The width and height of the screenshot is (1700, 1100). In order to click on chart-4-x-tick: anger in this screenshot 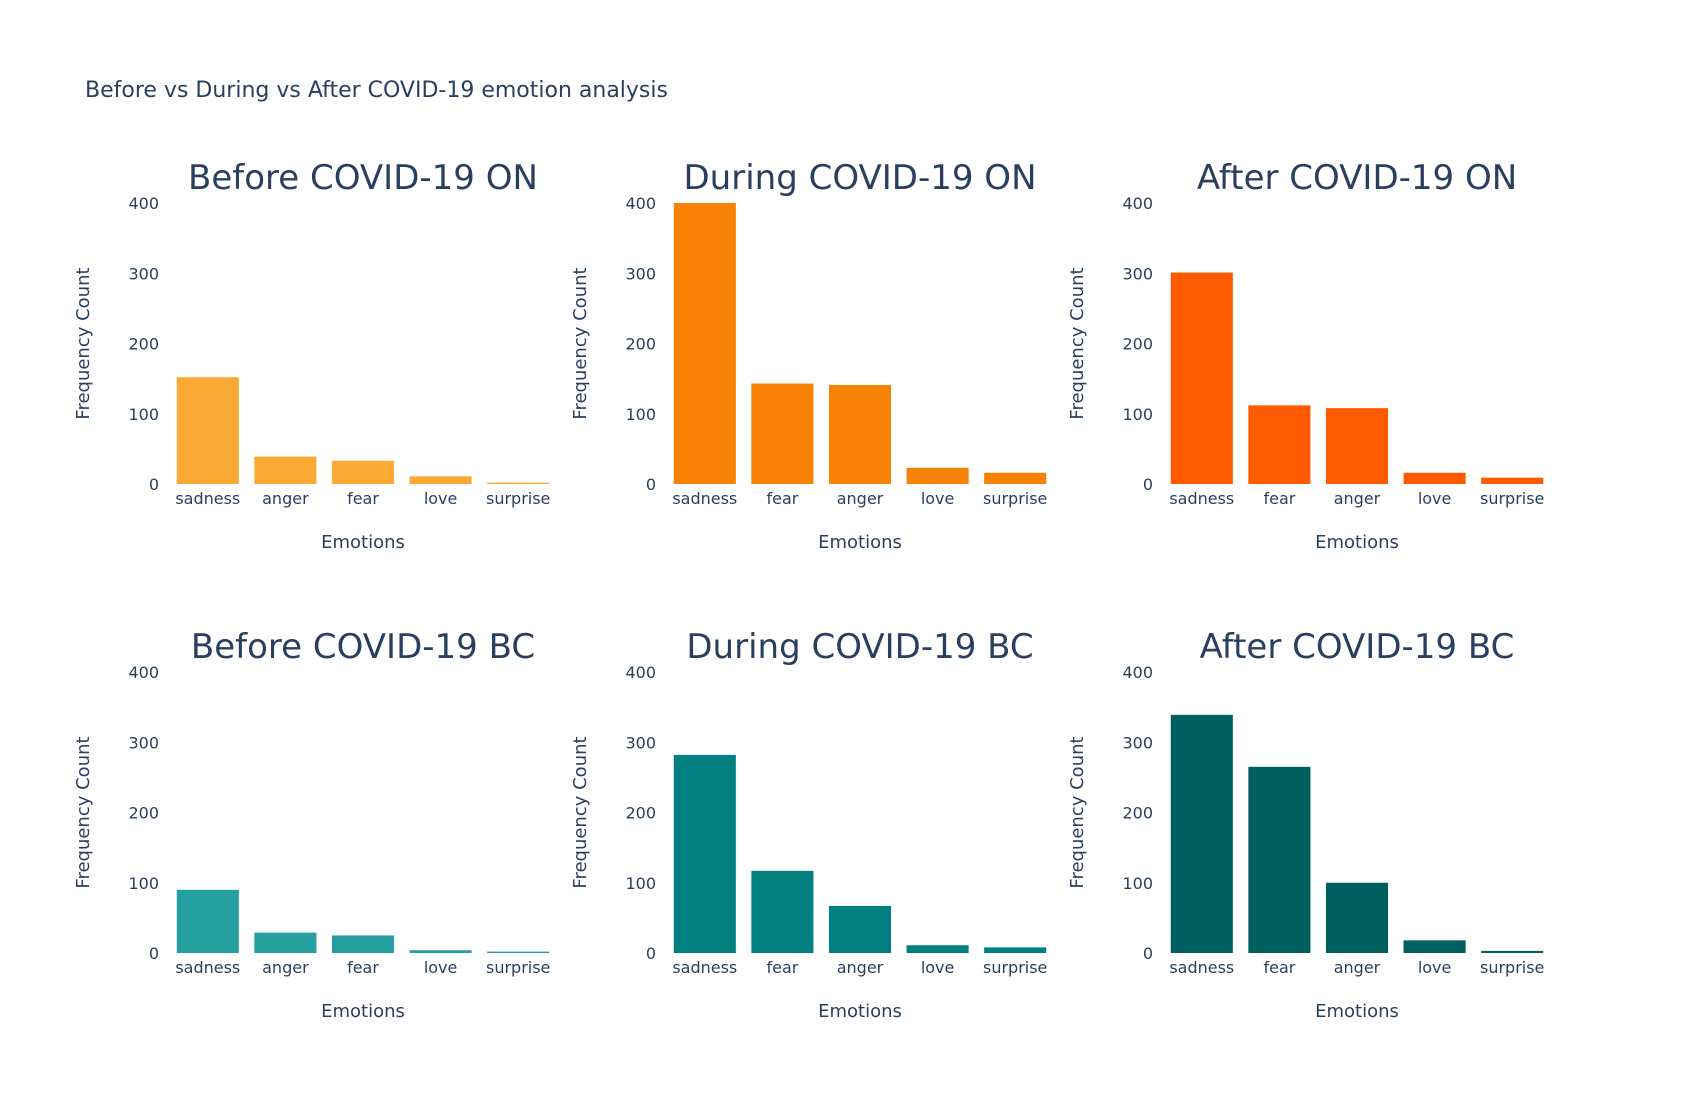, I will do `click(860, 967)`.